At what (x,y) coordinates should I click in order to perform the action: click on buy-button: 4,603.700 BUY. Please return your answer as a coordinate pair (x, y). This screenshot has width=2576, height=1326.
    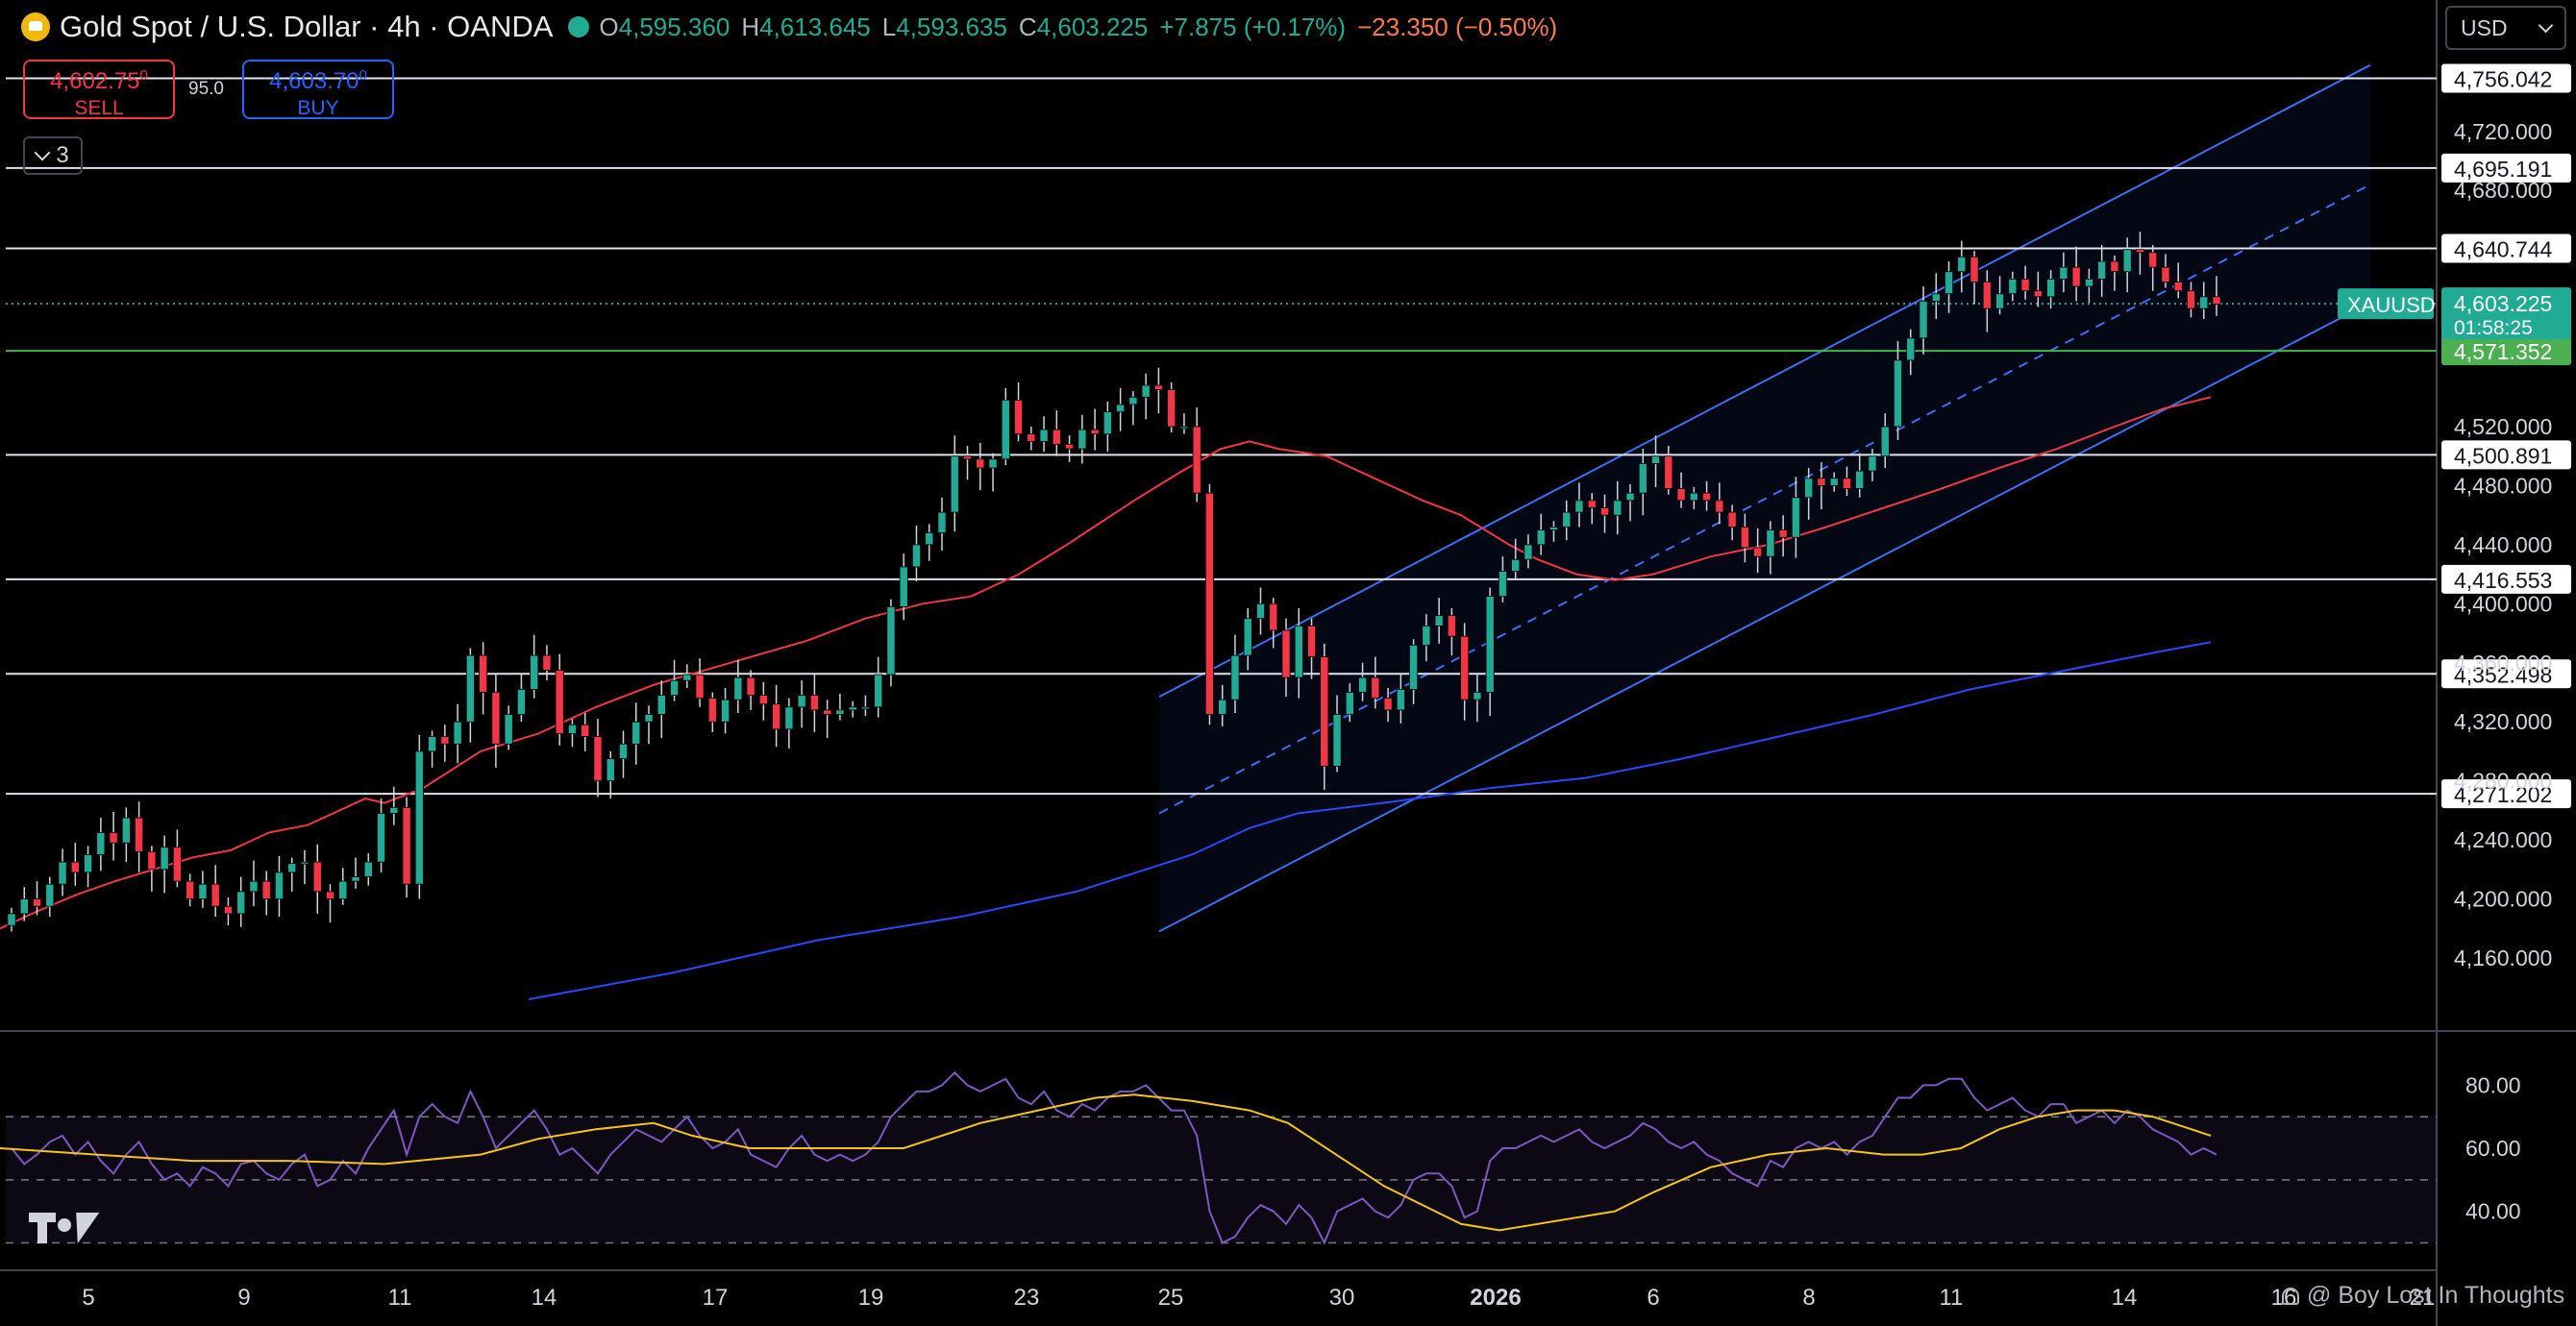
    Looking at the image, I should click on (318, 90).